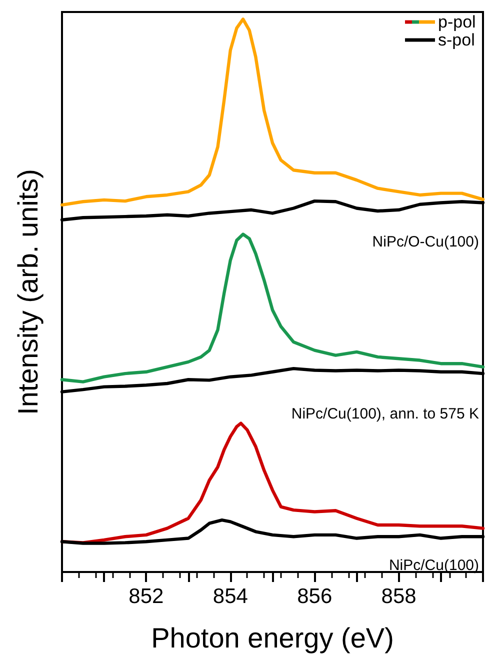  What do you see at coordinates (434, 565) in the screenshot?
I see `annotation: NiPc/Cu(100)` at bounding box center [434, 565].